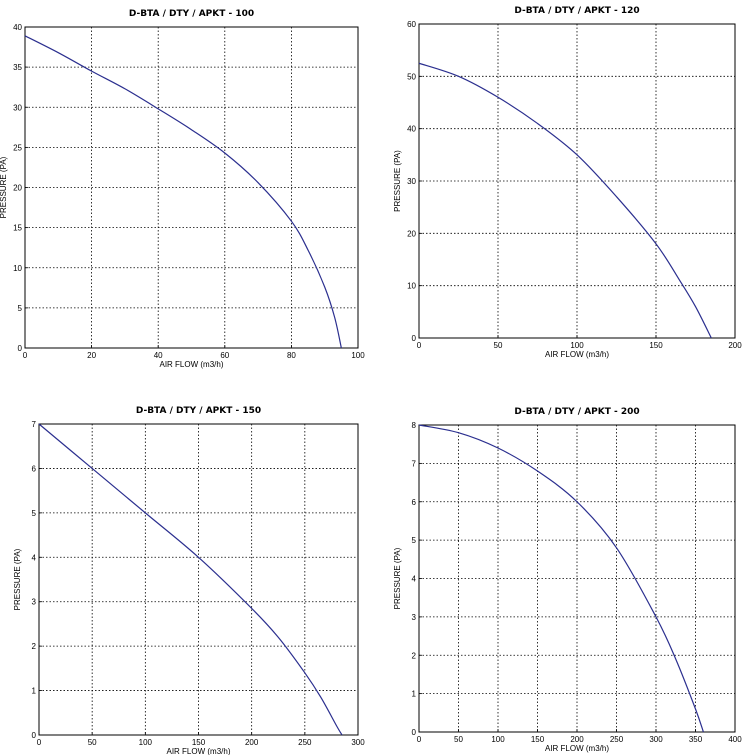 The height and width of the screenshot is (755, 745). I want to click on x-tick-label: 80, so click(291, 355).